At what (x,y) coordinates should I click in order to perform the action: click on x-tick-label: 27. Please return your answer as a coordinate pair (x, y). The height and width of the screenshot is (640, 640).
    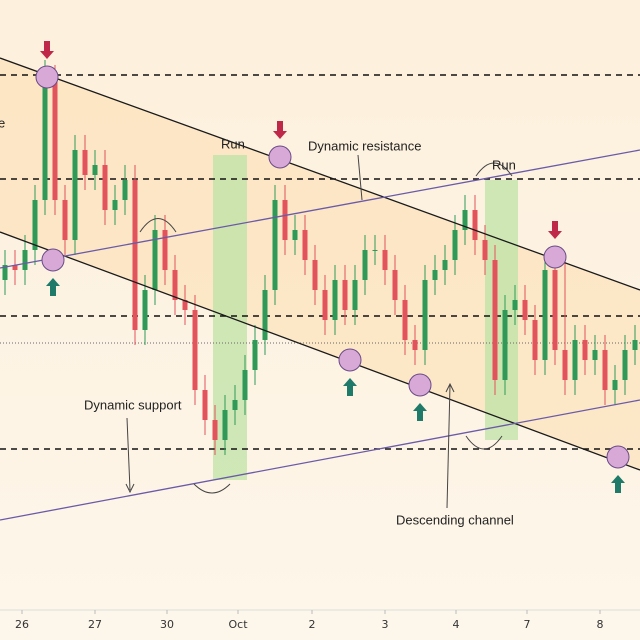
    Looking at the image, I should click on (95, 624).